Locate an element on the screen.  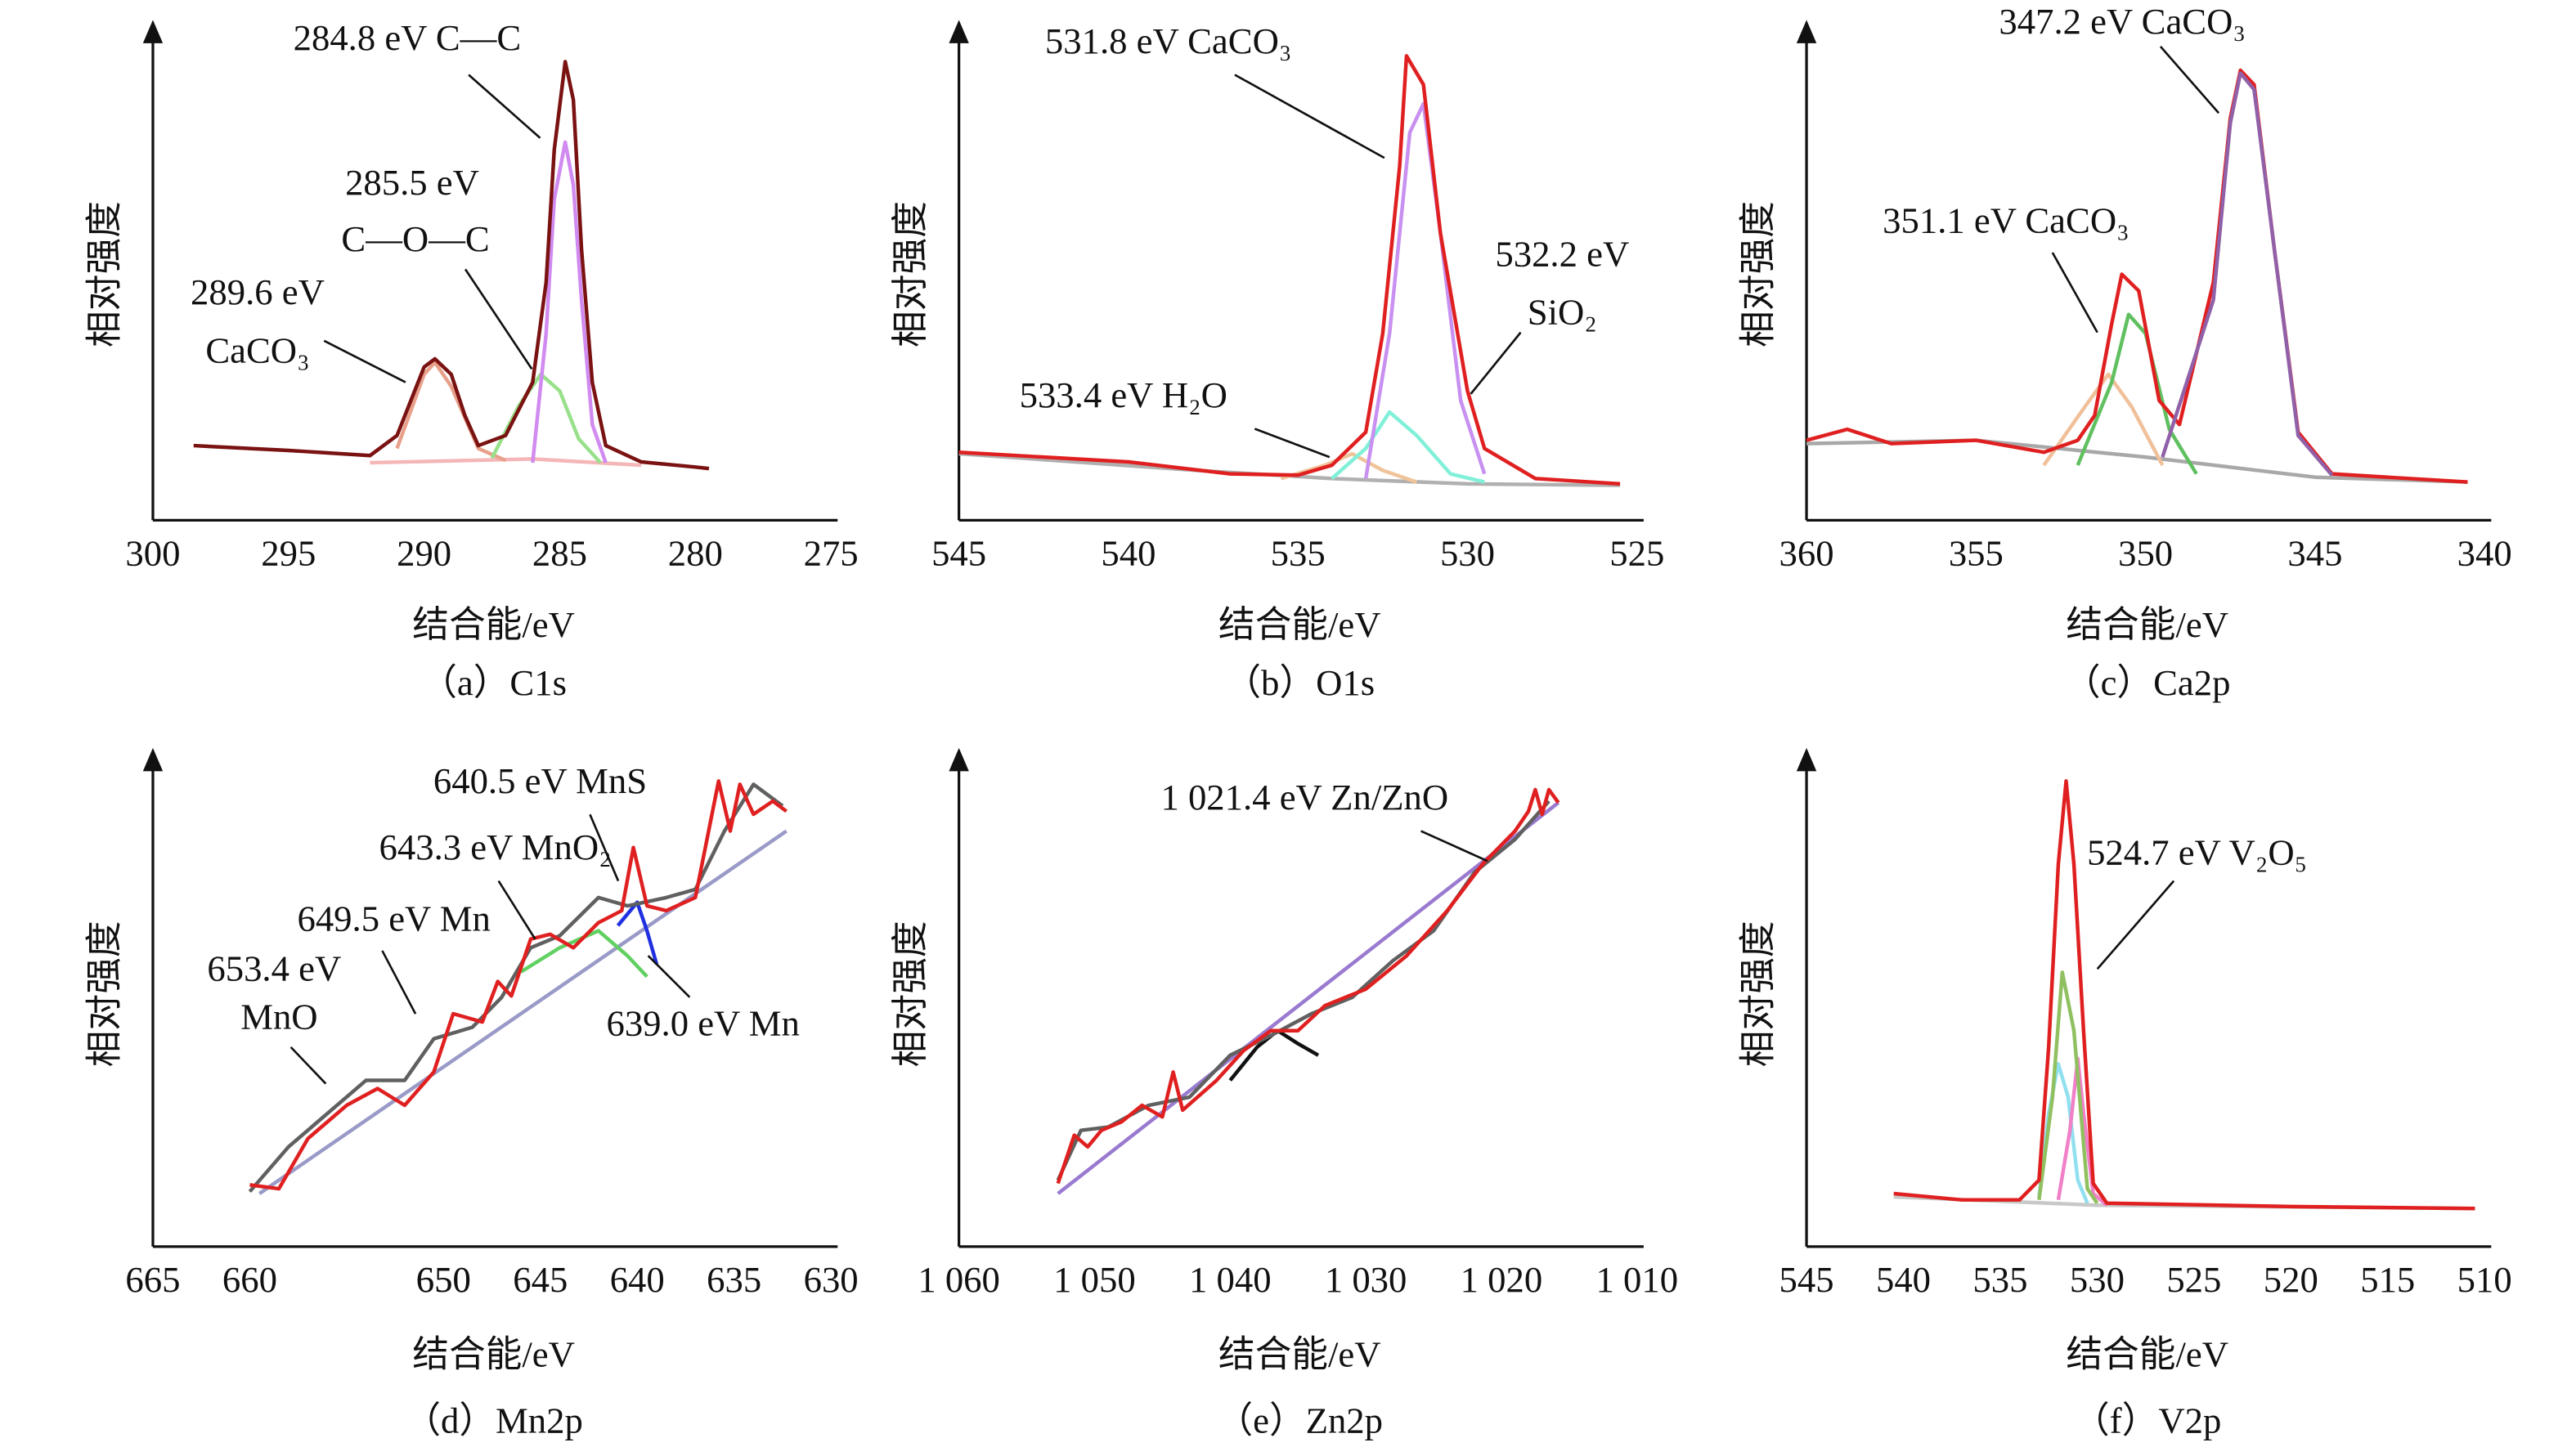
x-tick-label: 1 040 is located at coordinates (1230, 1279).